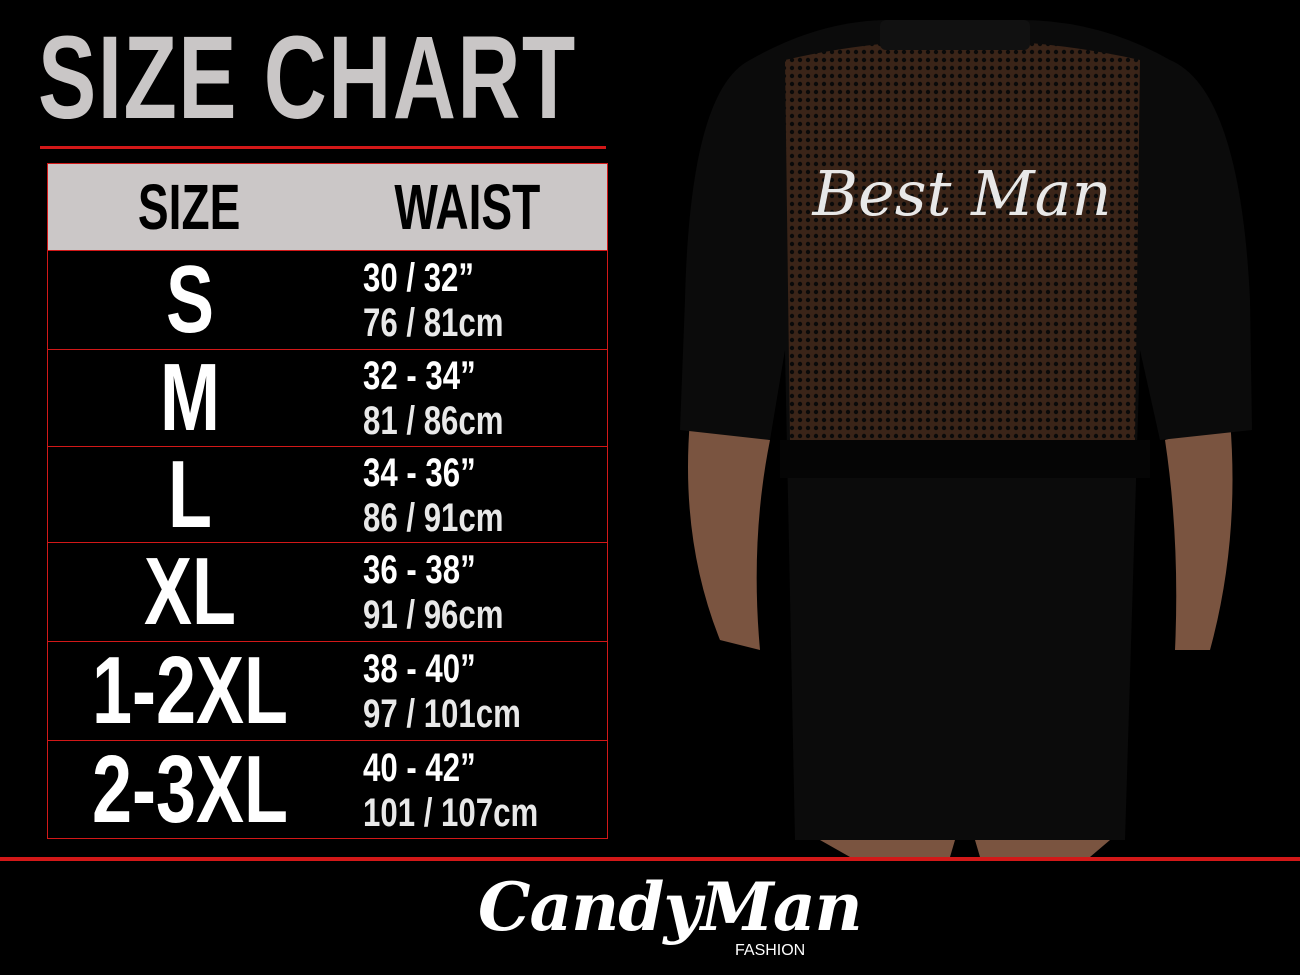 The width and height of the screenshot is (1300, 975). I want to click on waist-cm: 101 / 107cm, so click(451, 812).